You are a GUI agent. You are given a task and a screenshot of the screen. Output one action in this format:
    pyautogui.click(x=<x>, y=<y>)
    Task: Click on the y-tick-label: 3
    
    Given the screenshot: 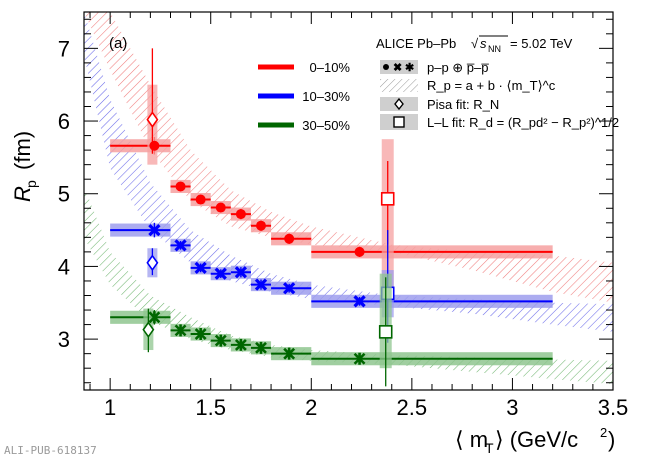 What is the action you would take?
    pyautogui.click(x=64, y=339)
    